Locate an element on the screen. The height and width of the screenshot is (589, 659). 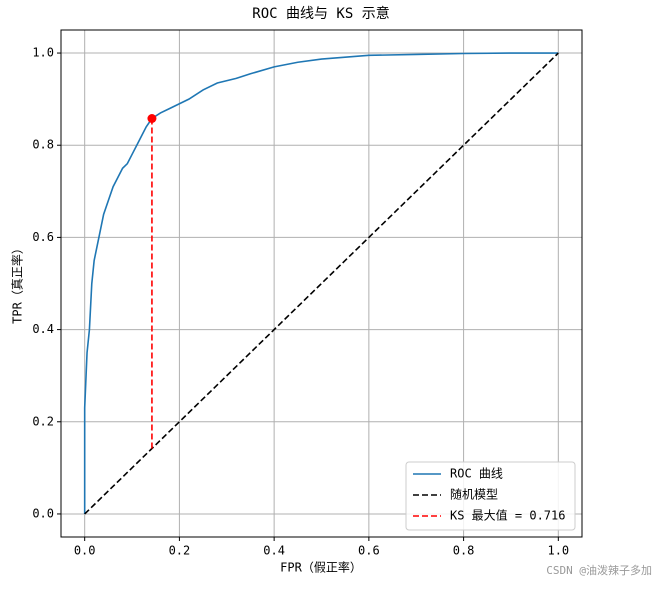
x-tick-label: 0.2 is located at coordinates (180, 551).